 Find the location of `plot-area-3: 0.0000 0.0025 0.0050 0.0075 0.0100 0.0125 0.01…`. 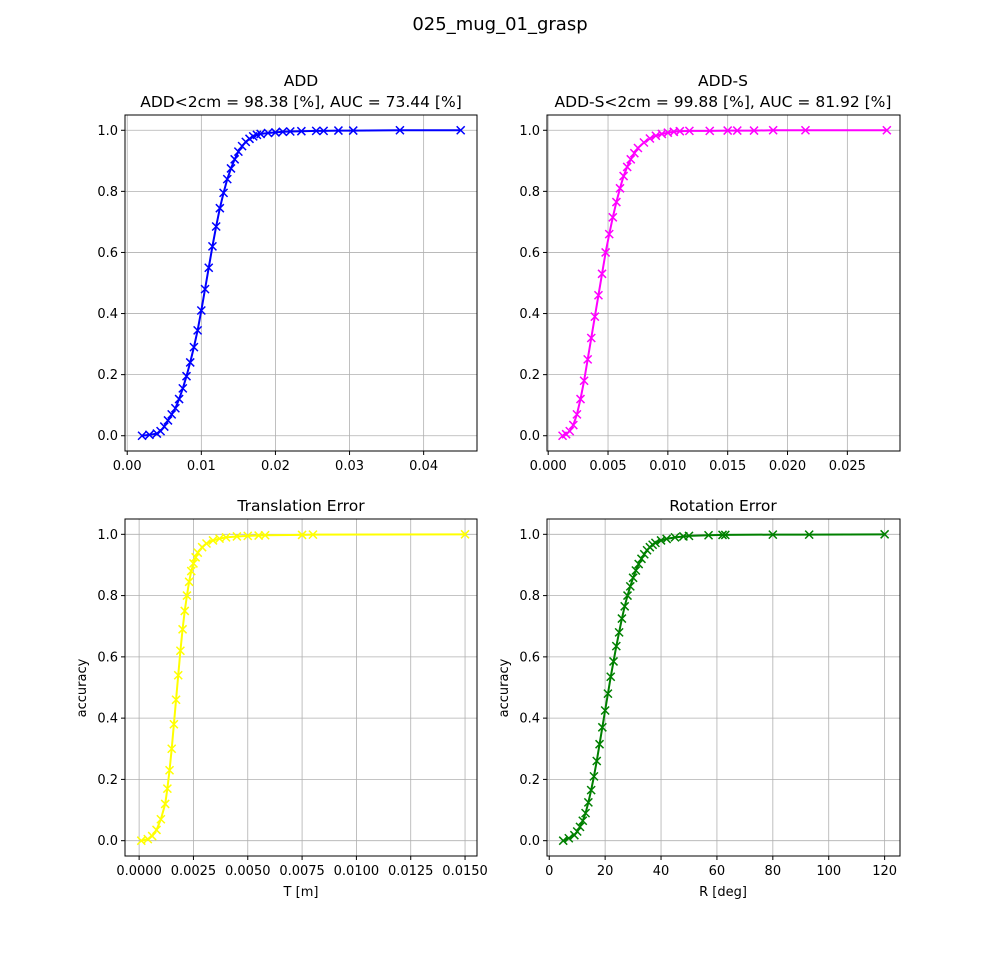

plot-area-3: 0.0000 0.0025 0.0050 0.0075 0.0100 0.0125 0.01… is located at coordinates (292, 698).